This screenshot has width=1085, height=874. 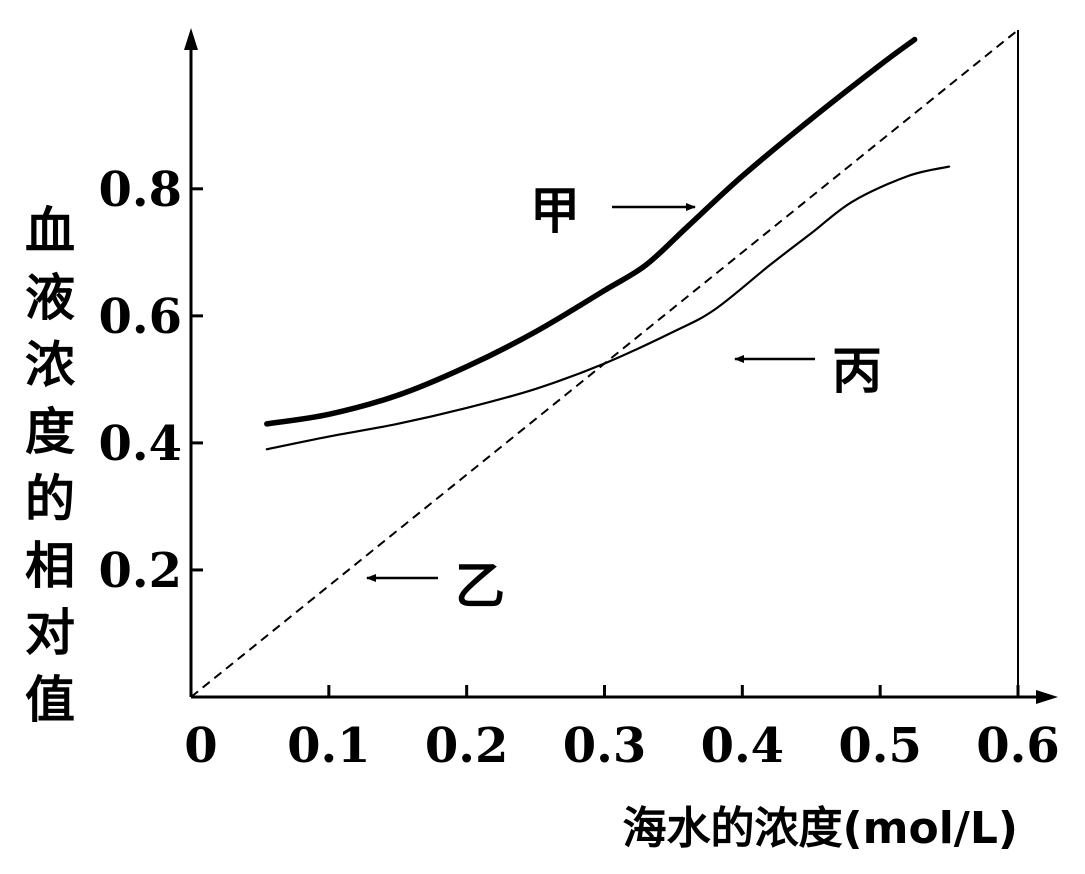 I want to click on x-axis-arrow-icon, so click(x=1047, y=697).